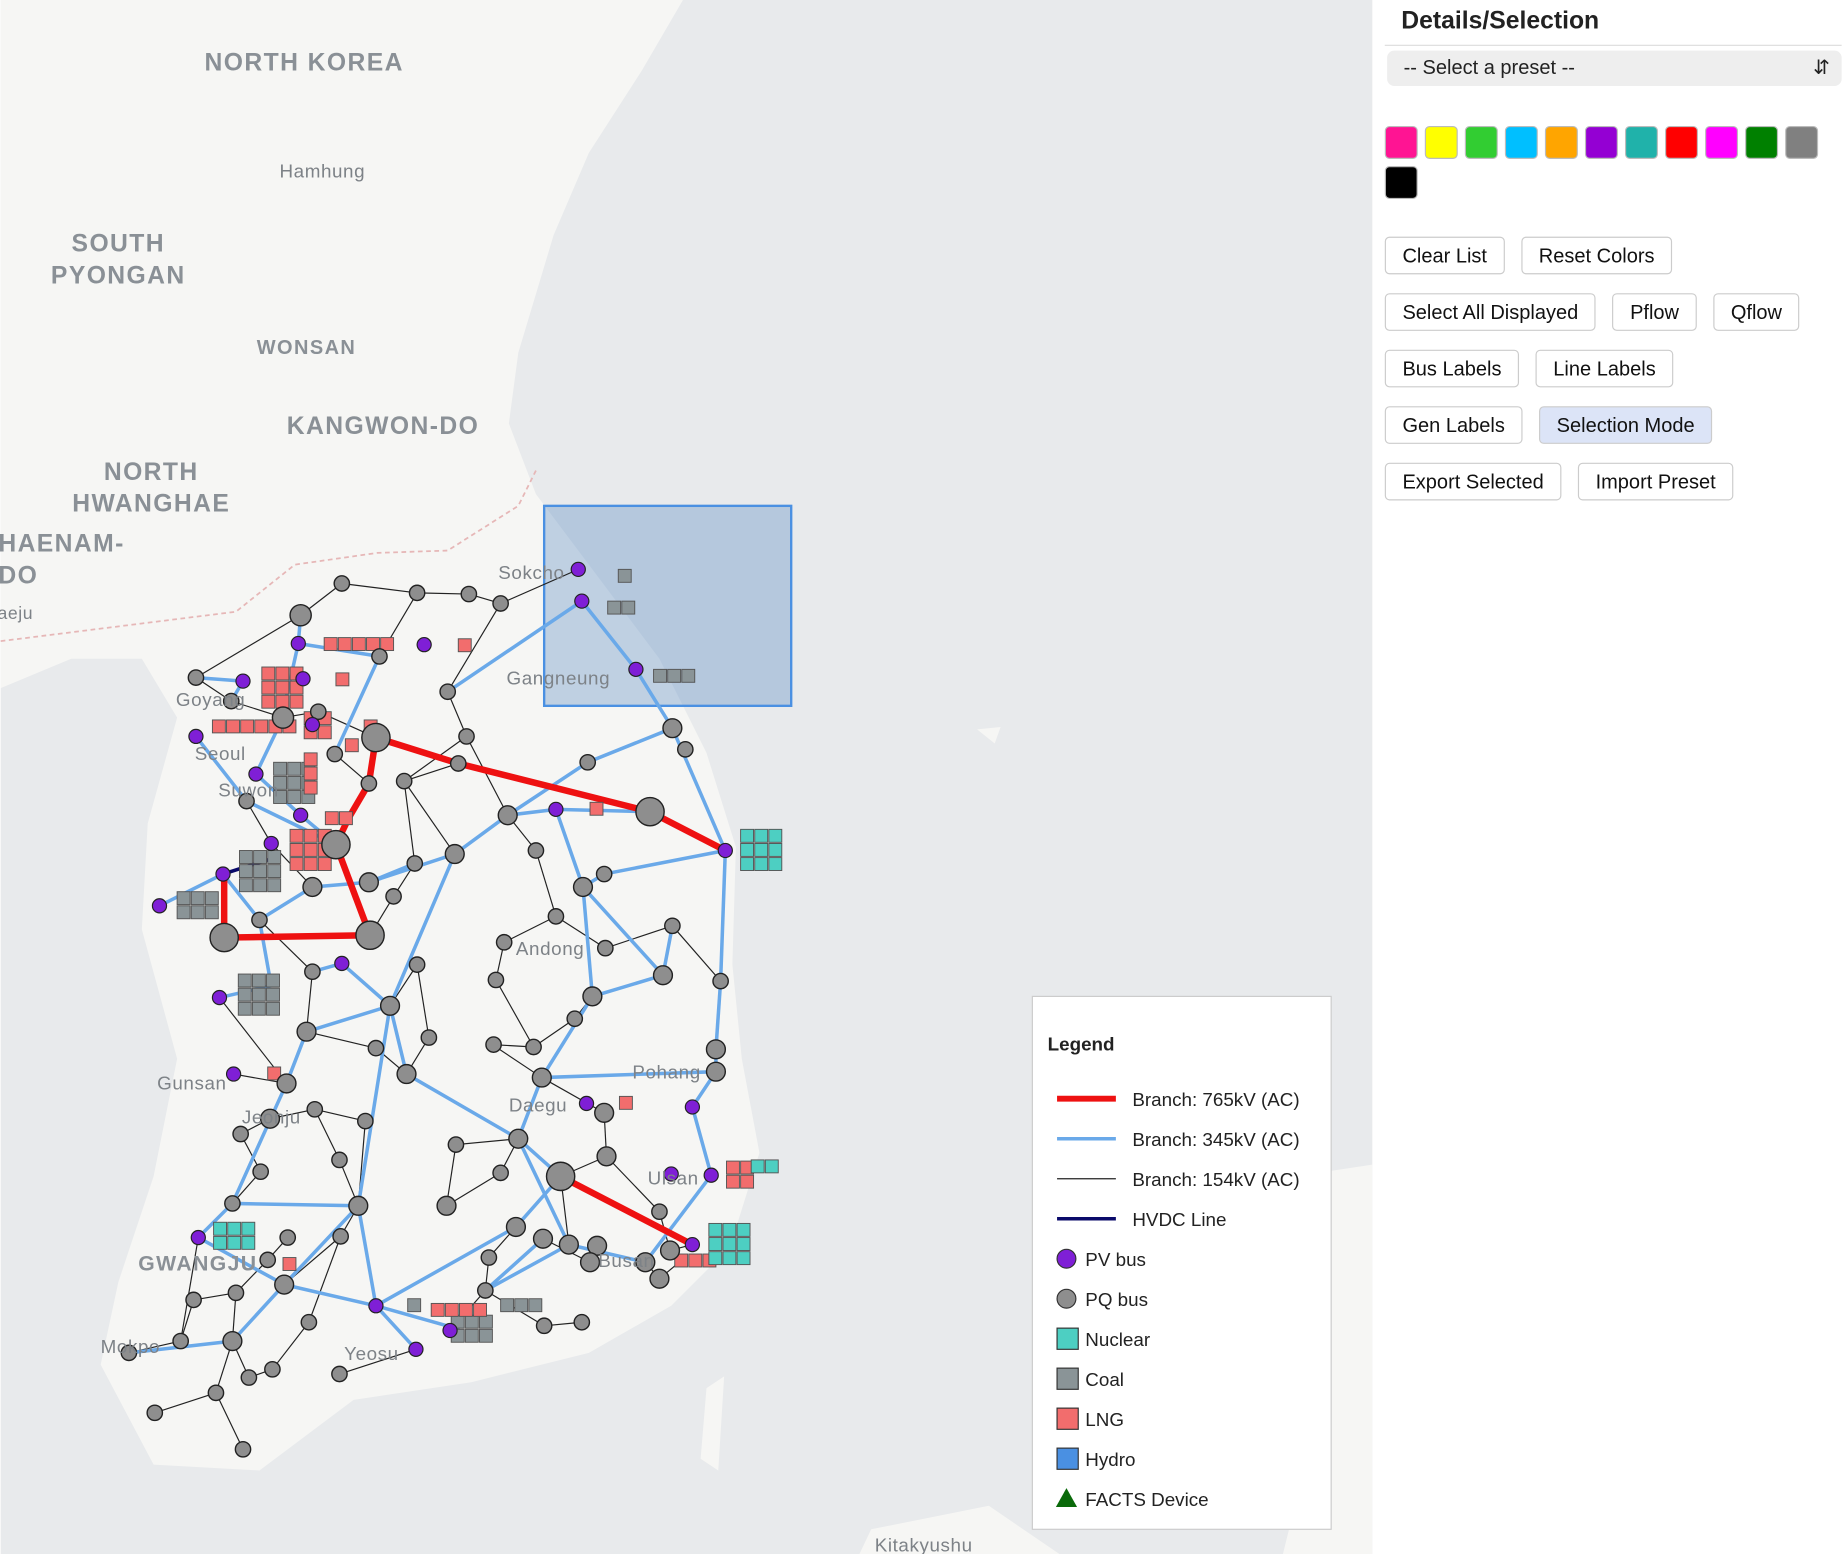 The width and height of the screenshot is (1844, 1554). I want to click on button: Select All Displayed, so click(1490, 312).